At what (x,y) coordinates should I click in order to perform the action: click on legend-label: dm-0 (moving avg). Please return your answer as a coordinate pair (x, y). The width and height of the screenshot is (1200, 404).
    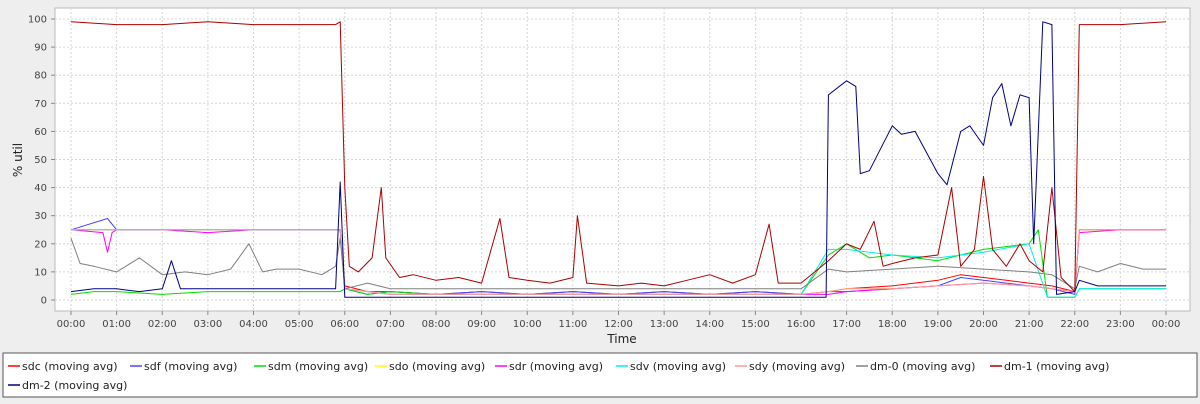
    Looking at the image, I should click on (922, 366).